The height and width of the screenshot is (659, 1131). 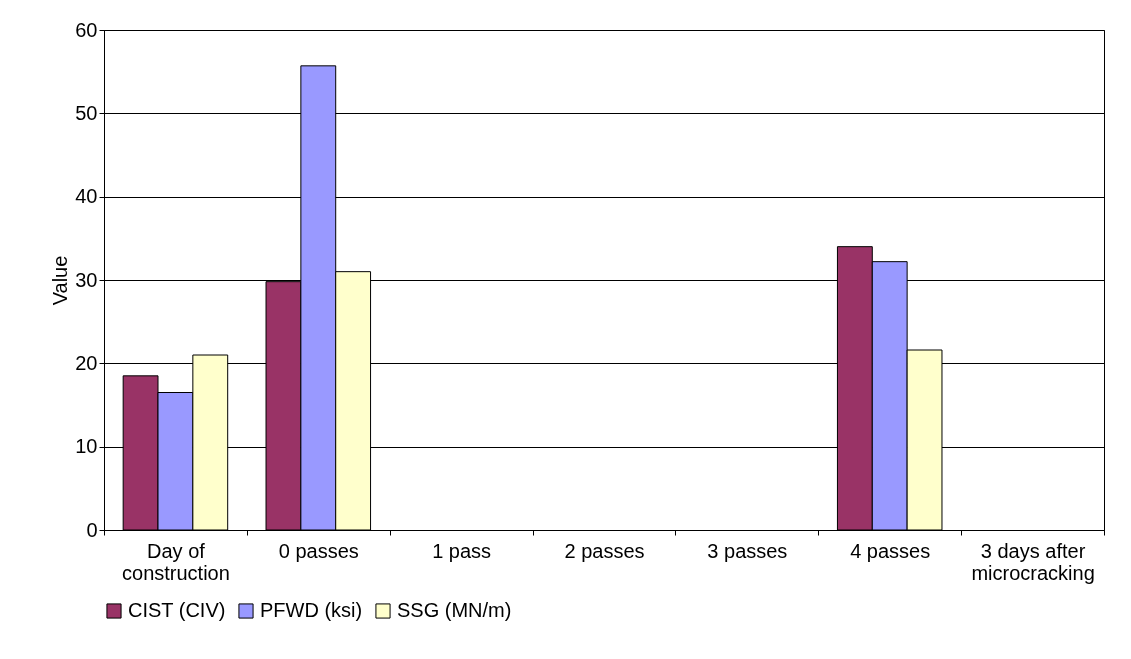 What do you see at coordinates (1033, 561) in the screenshot?
I see `x-tick-label: 3 days after microcracking` at bounding box center [1033, 561].